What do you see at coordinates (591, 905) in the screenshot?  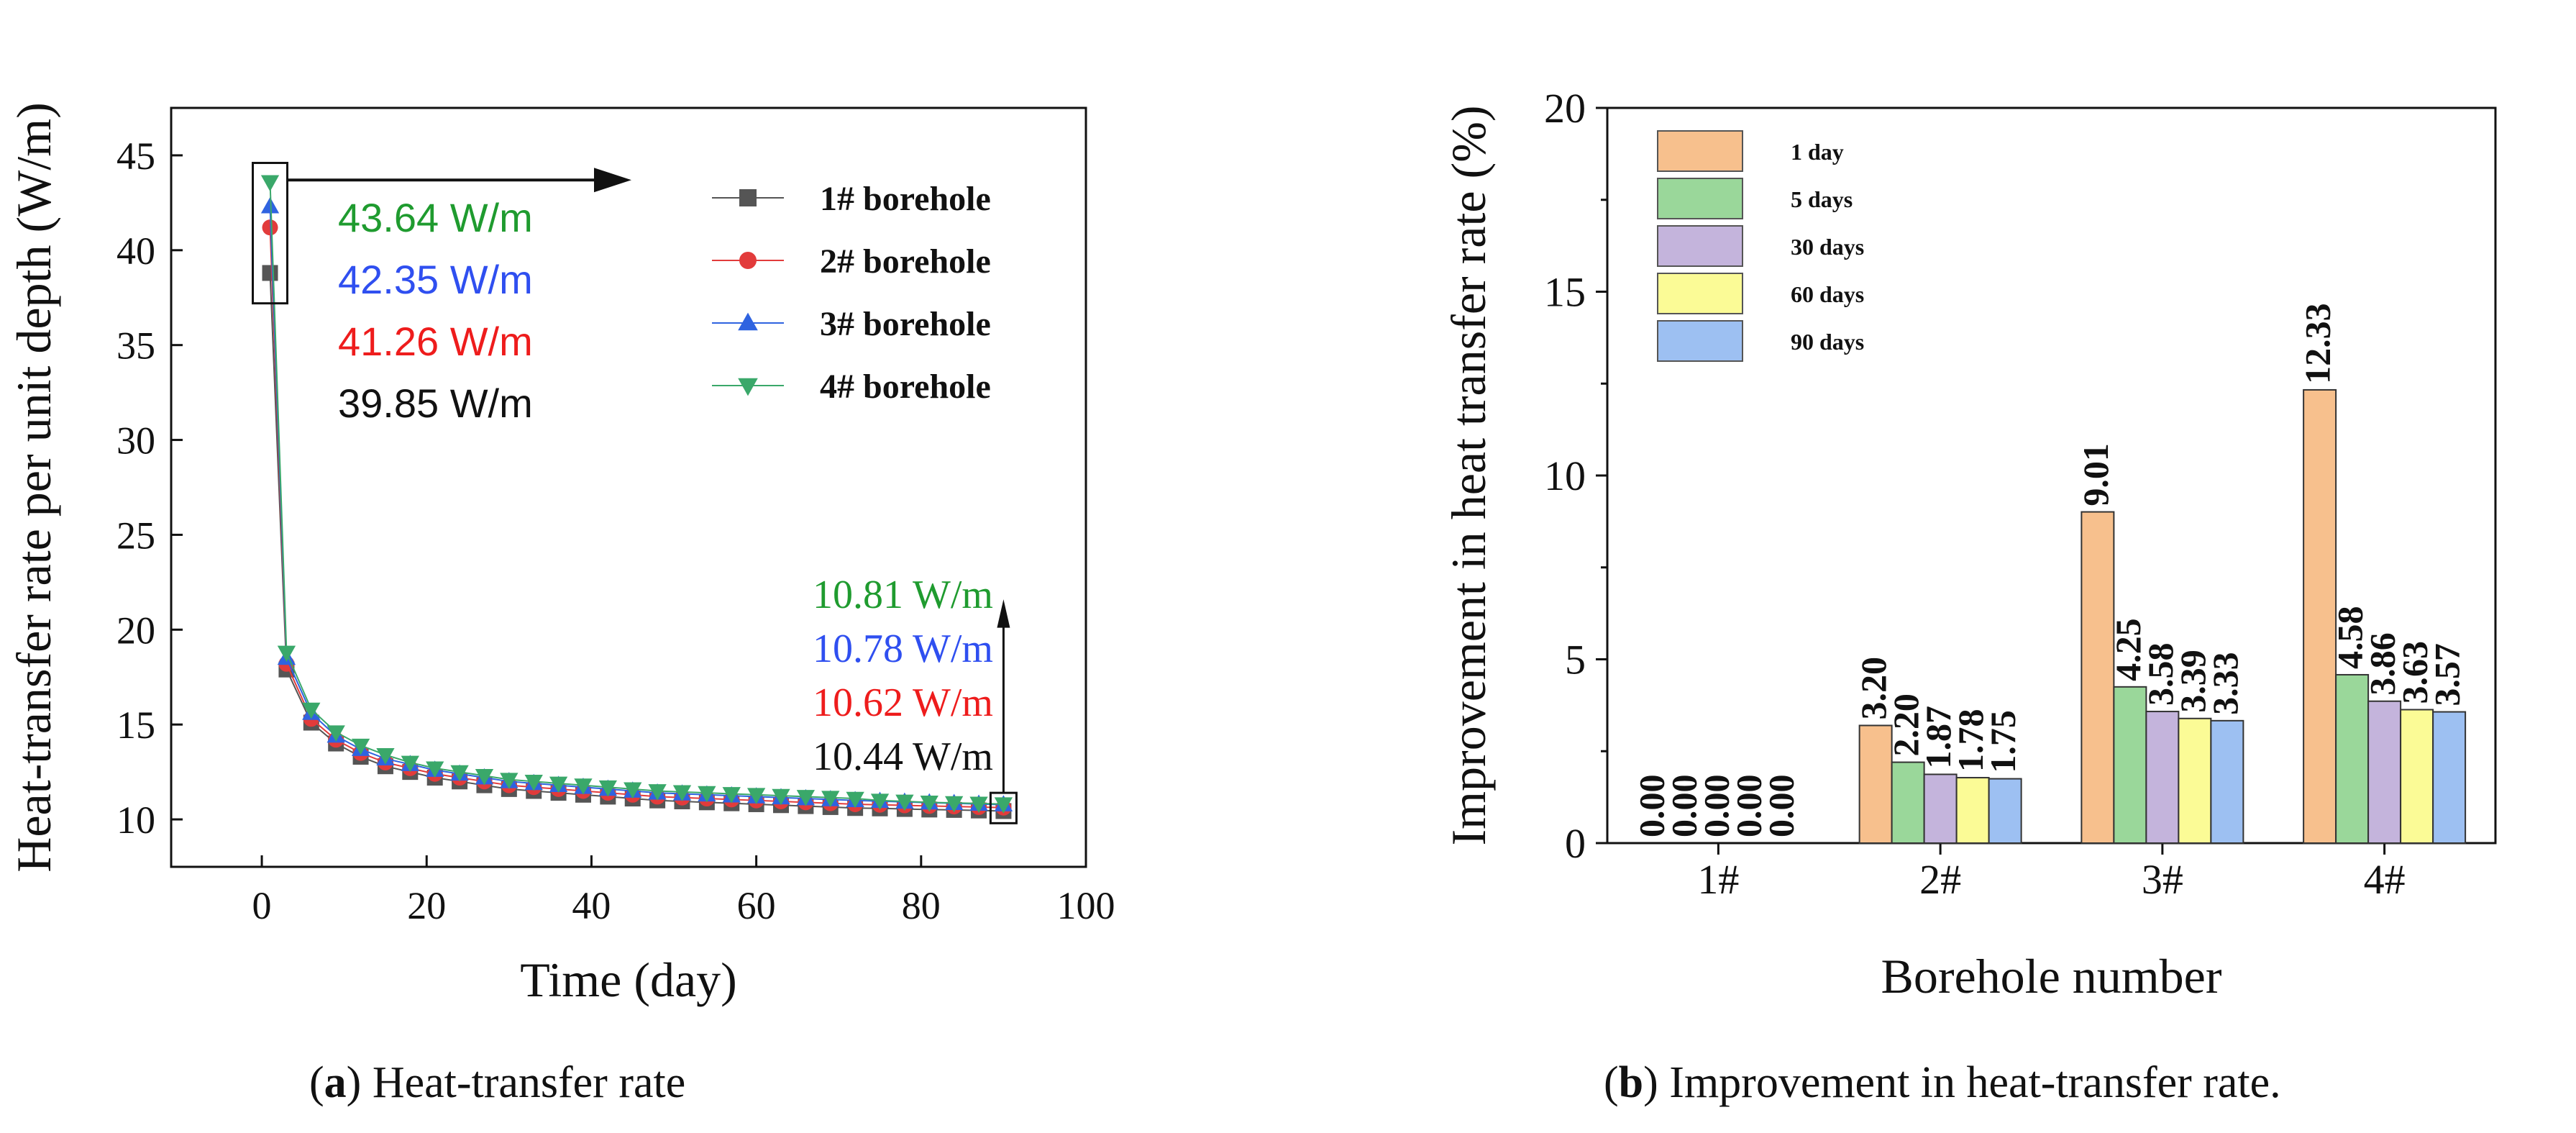 I see `x-tick-label: 40` at bounding box center [591, 905].